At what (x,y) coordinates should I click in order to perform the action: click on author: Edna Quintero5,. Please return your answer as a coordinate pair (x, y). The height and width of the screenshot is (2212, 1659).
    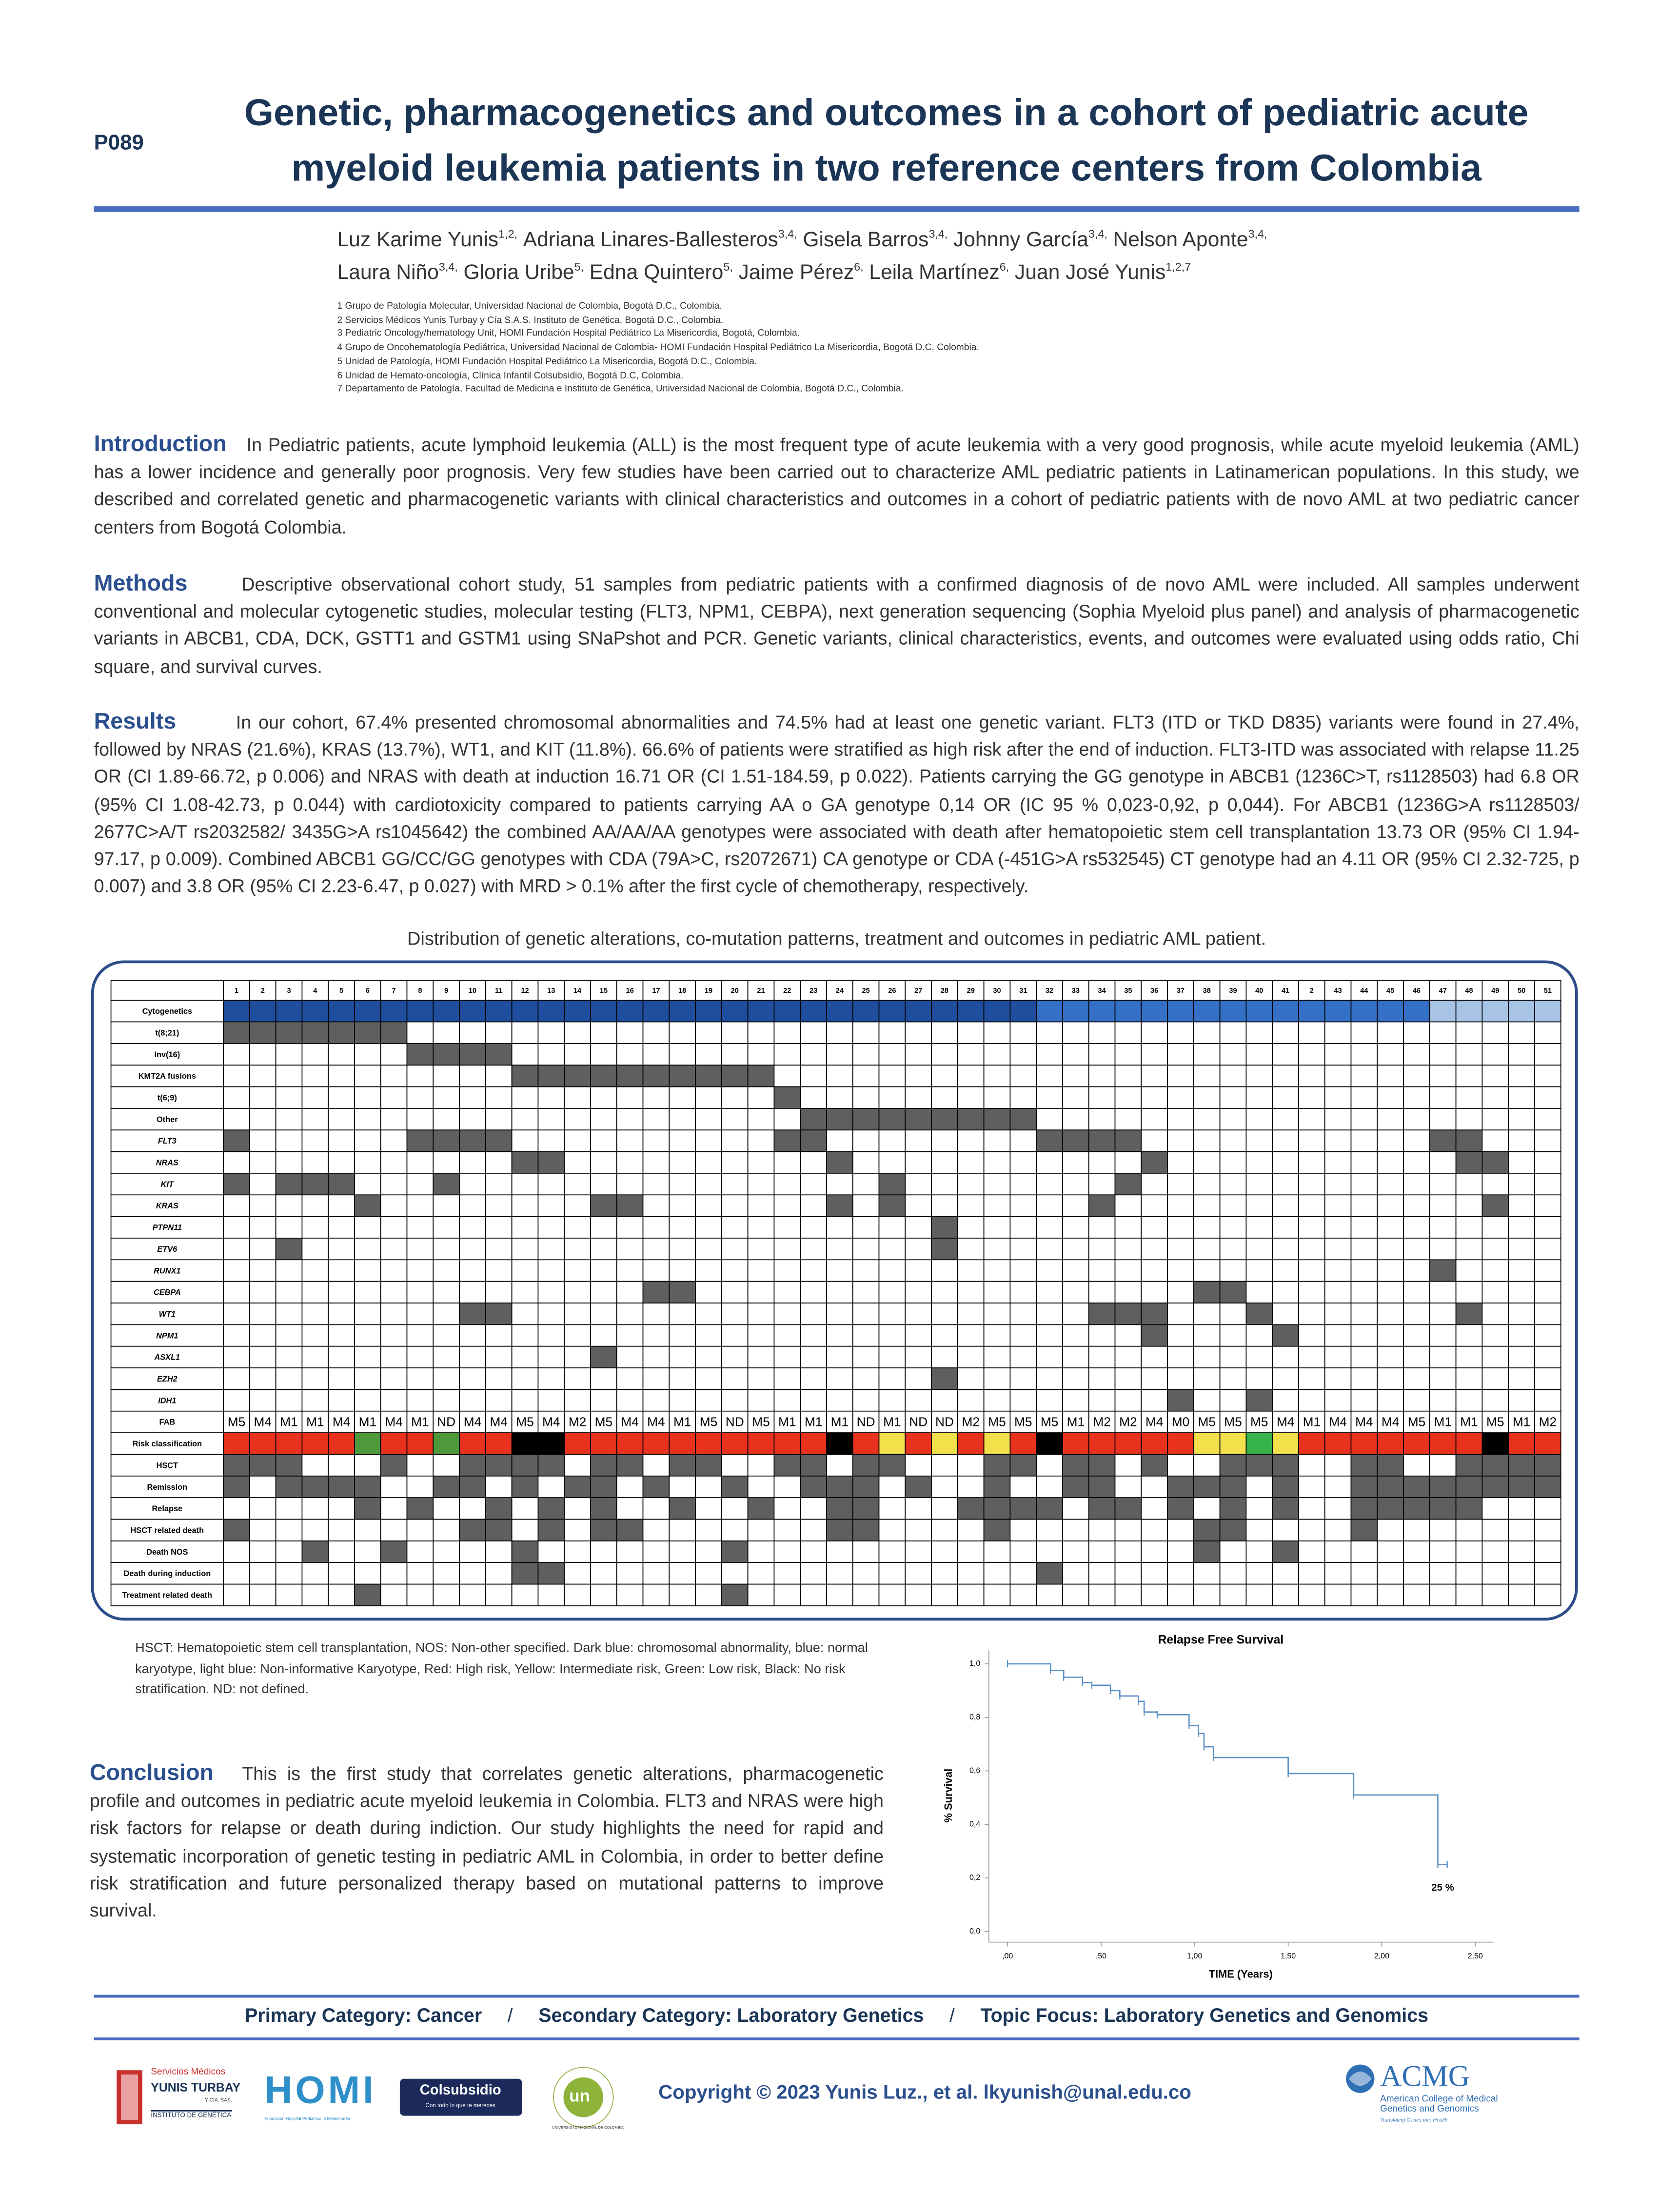
    Looking at the image, I should click on (661, 272).